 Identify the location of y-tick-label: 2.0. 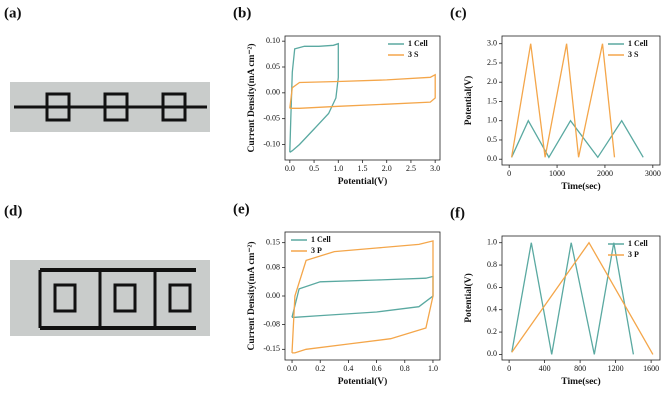
(492, 81).